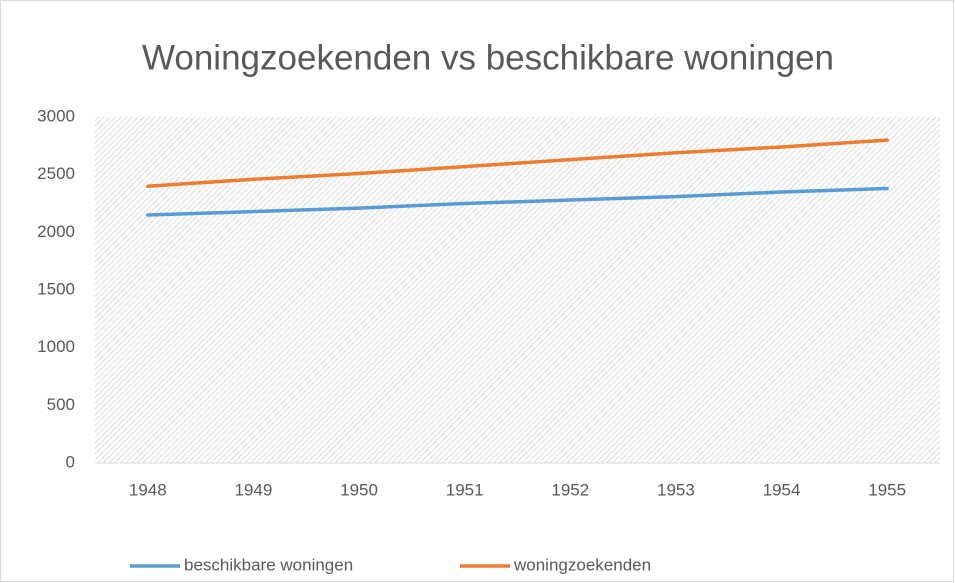 The width and height of the screenshot is (955, 583). I want to click on legend-label: woningzoekenden, so click(582, 564).